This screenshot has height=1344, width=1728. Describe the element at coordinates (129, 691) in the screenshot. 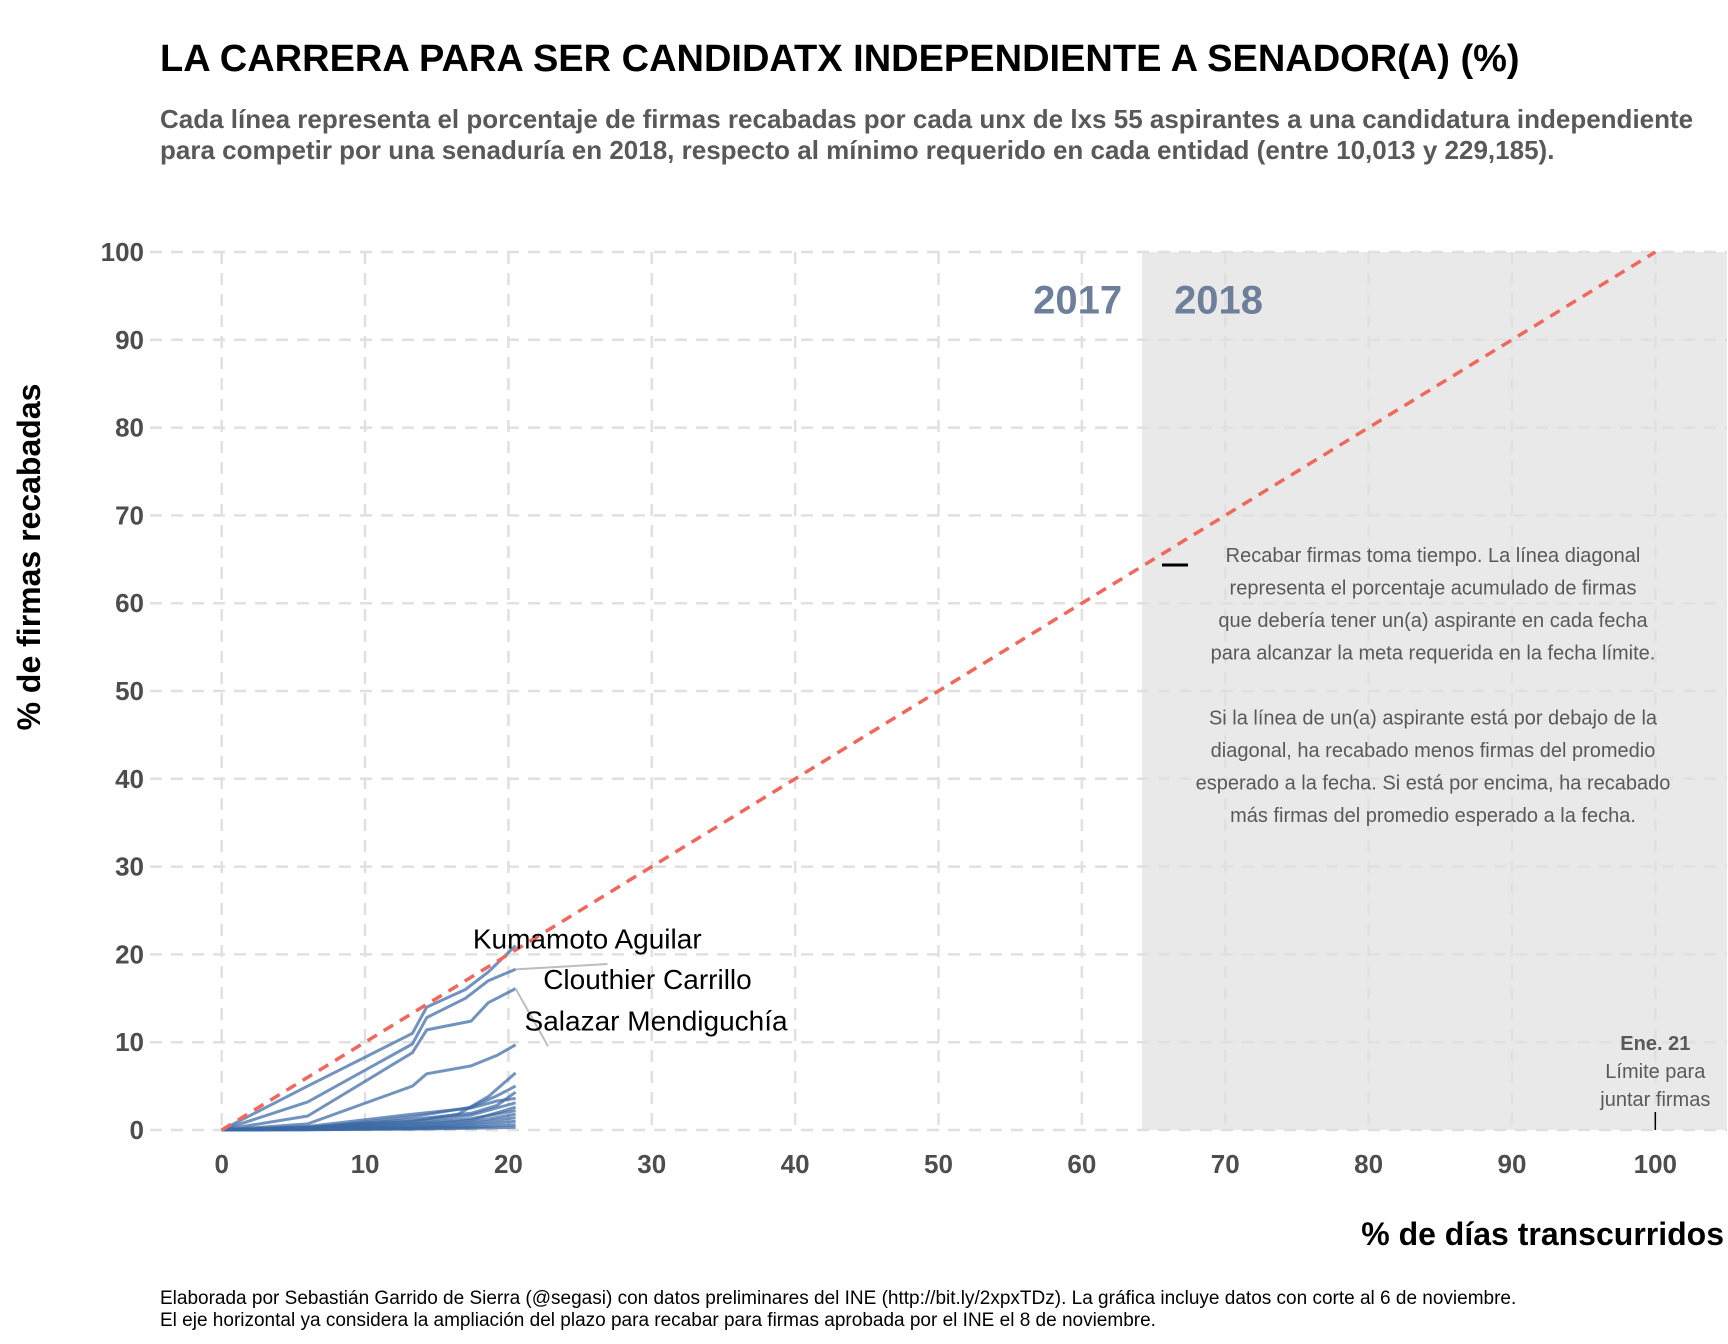

I see `y-tick-label: 50` at that location.